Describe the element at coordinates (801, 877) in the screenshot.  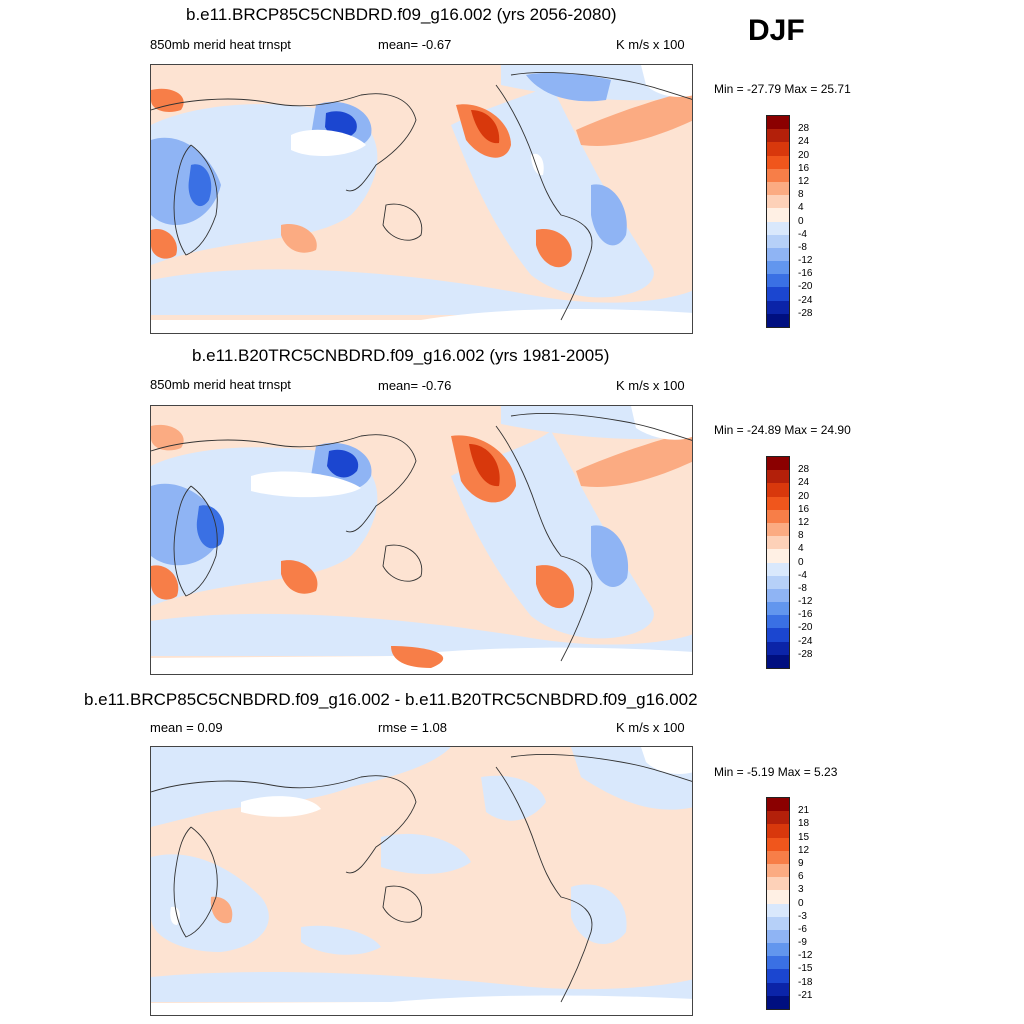
I see `colorbar-tick-label: 6` at that location.